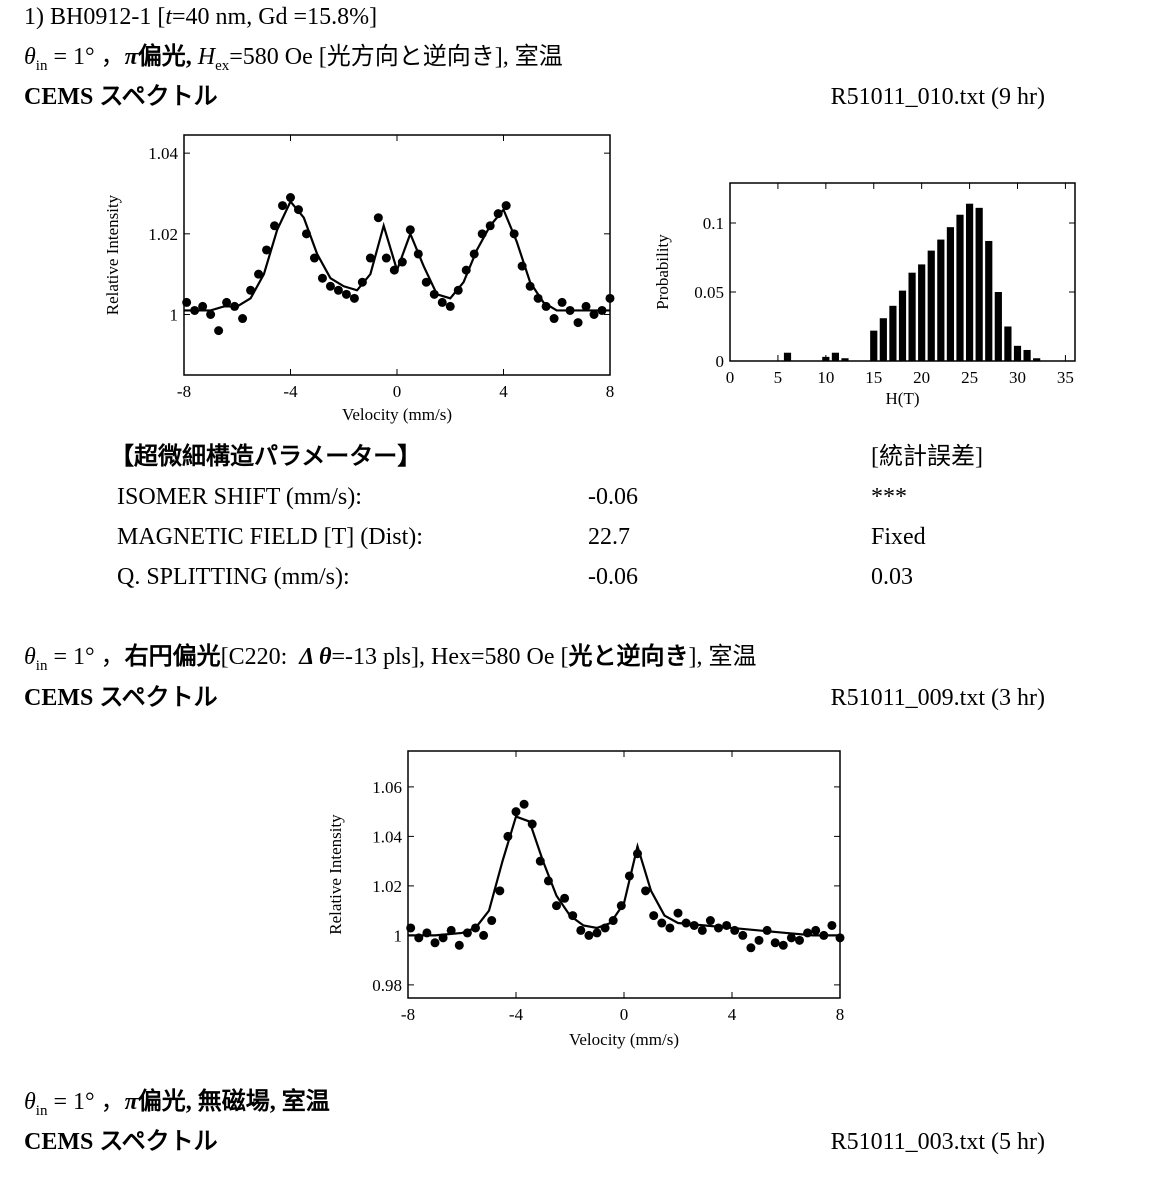 This screenshot has height=1200, width=1173. I want to click on text: 偏光,, so click(167, 57).